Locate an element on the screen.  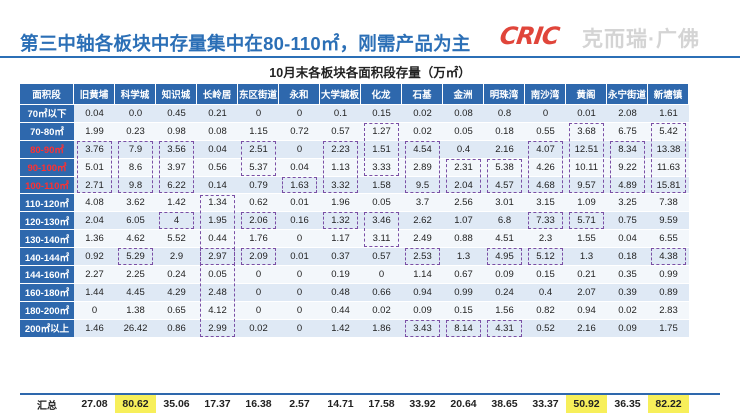
table-cell: 2.3 is located at coordinates (545, 238).